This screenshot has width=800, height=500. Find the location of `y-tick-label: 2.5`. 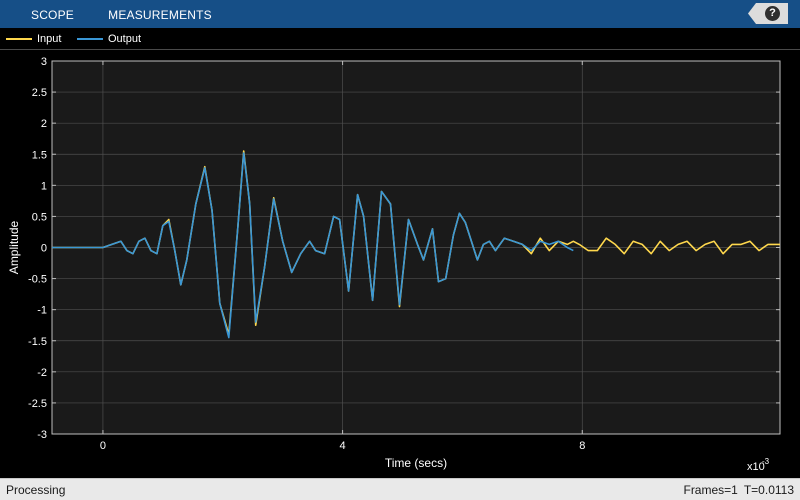

y-tick-label: 2.5 is located at coordinates (39, 93).